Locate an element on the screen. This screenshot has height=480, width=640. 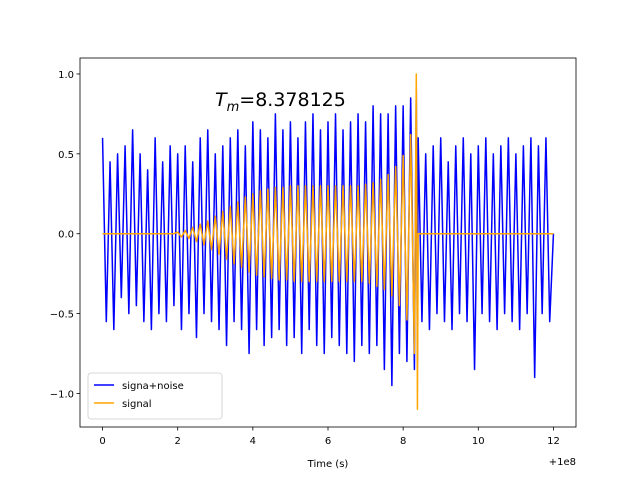
annotation: Tm=8.378125 is located at coordinates (280, 102).